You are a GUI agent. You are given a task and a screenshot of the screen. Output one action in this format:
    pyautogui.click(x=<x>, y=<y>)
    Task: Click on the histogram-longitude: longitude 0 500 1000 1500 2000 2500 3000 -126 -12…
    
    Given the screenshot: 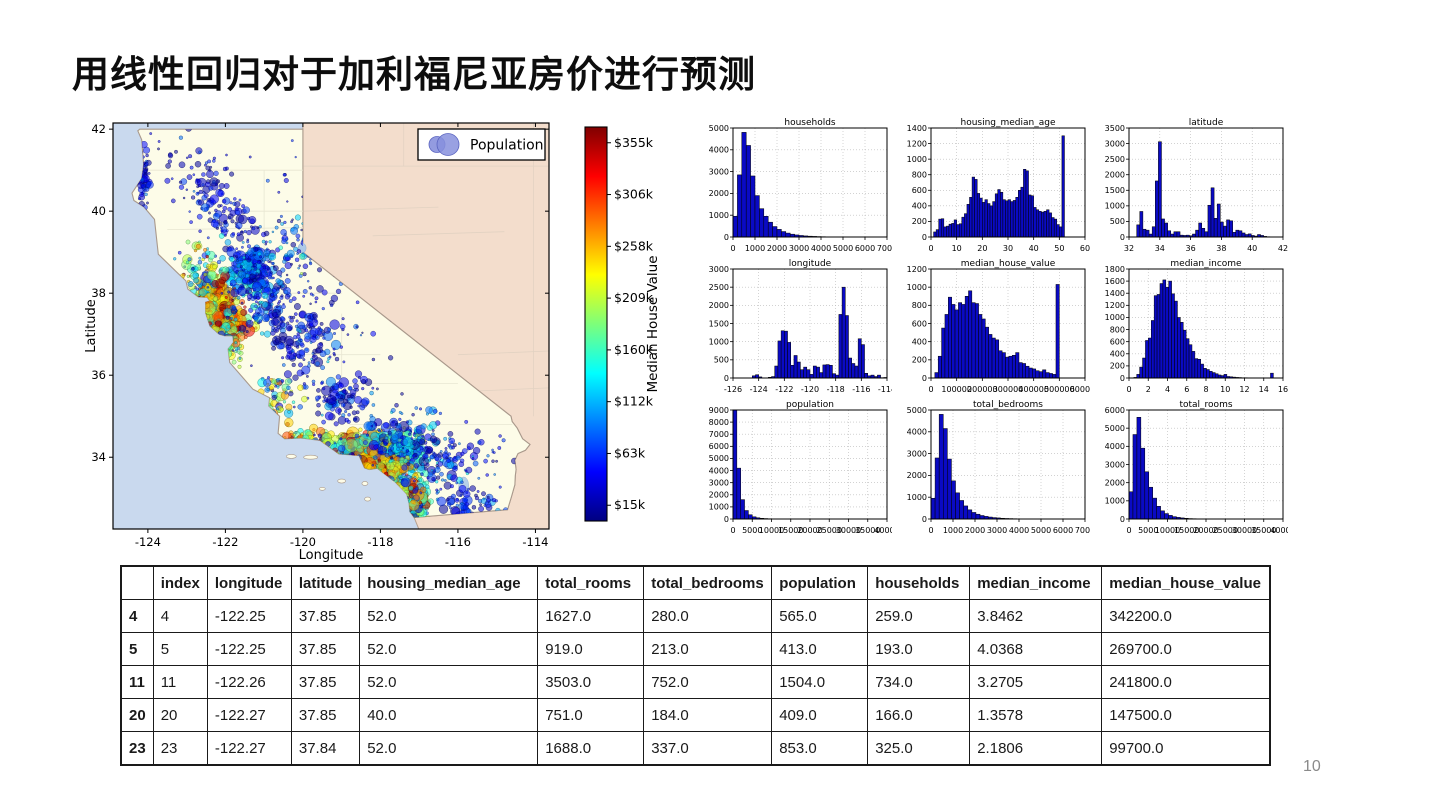 What is the action you would take?
    pyautogui.click(x=802, y=326)
    